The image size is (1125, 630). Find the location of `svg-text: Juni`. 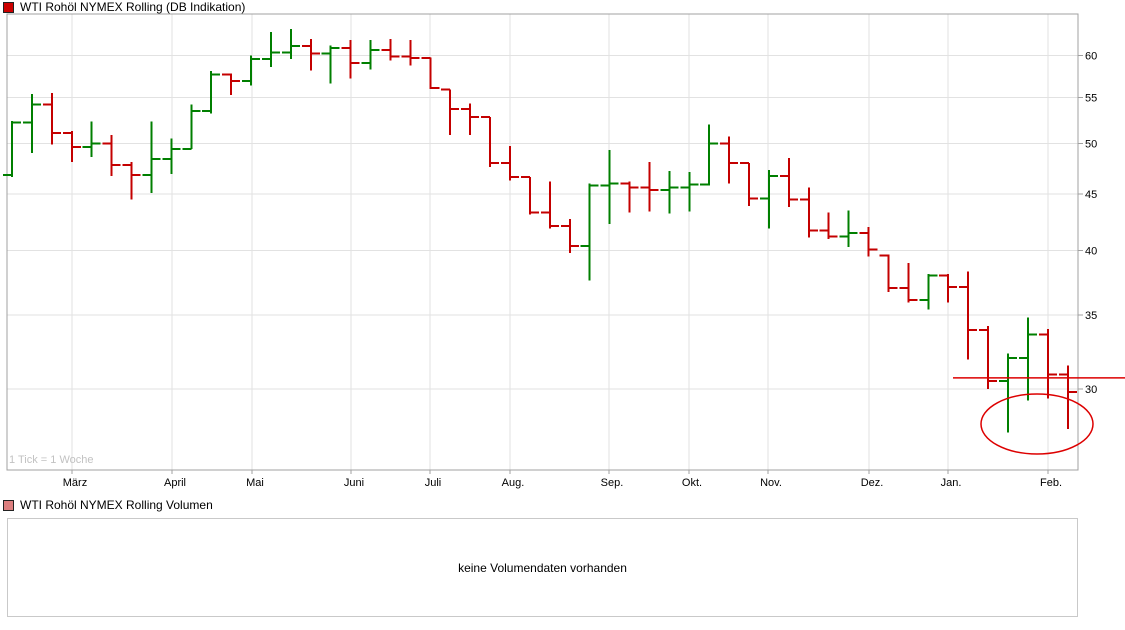

svg-text: Juni is located at coordinates (354, 483).